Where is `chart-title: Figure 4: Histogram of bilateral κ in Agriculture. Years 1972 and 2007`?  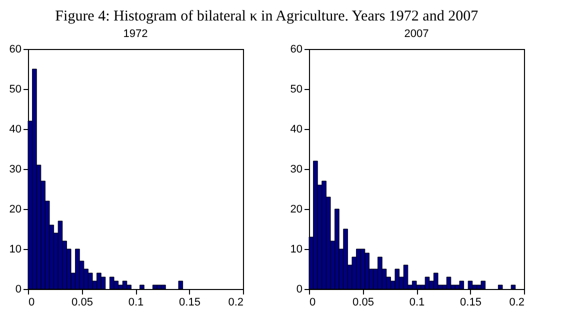 chart-title: Figure 4: Histogram of bilateral κ in Agriculture. Years 1972 and 2007 is located at coordinates (267, 16).